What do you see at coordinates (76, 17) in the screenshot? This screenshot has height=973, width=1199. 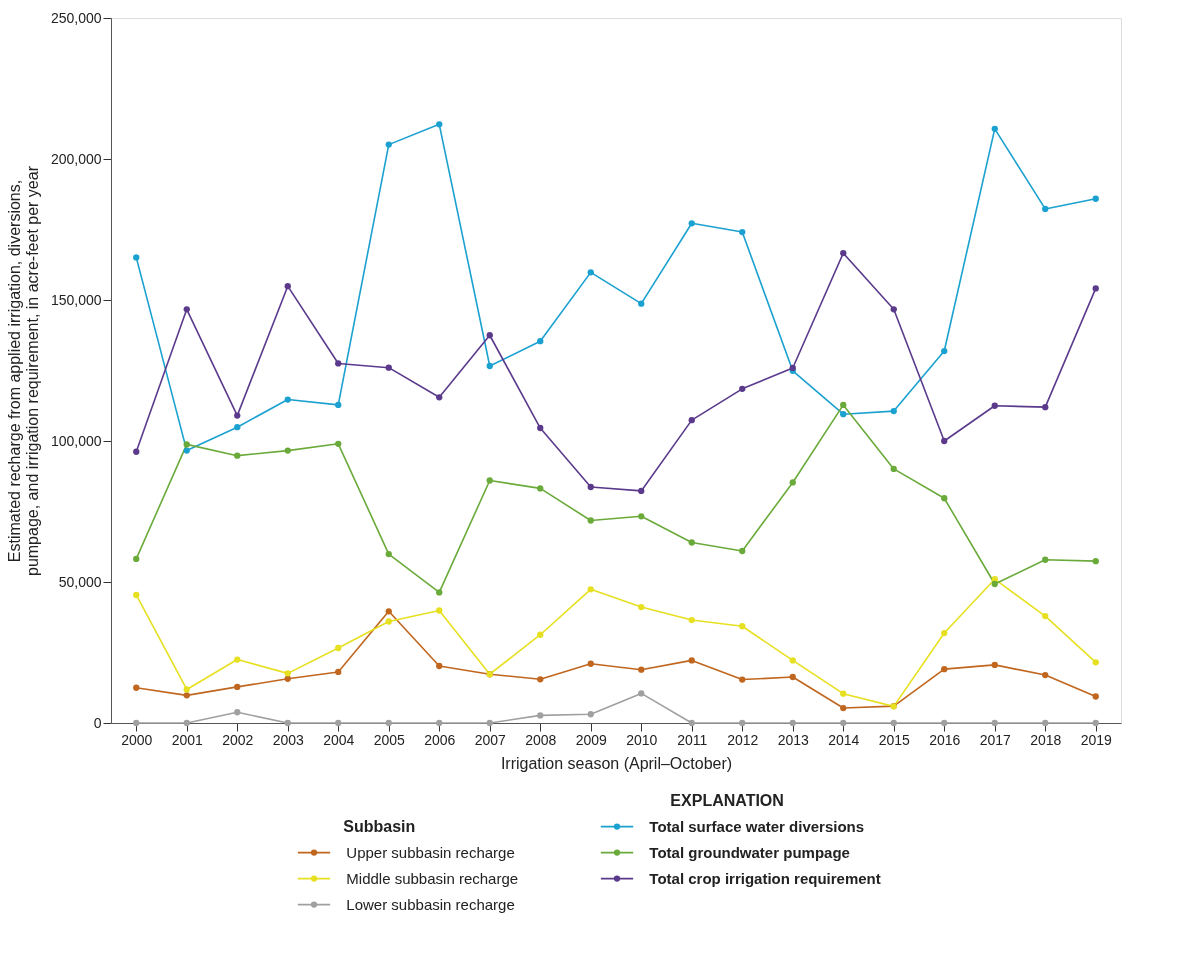 I see `y-tick-label: 250,000` at bounding box center [76, 17].